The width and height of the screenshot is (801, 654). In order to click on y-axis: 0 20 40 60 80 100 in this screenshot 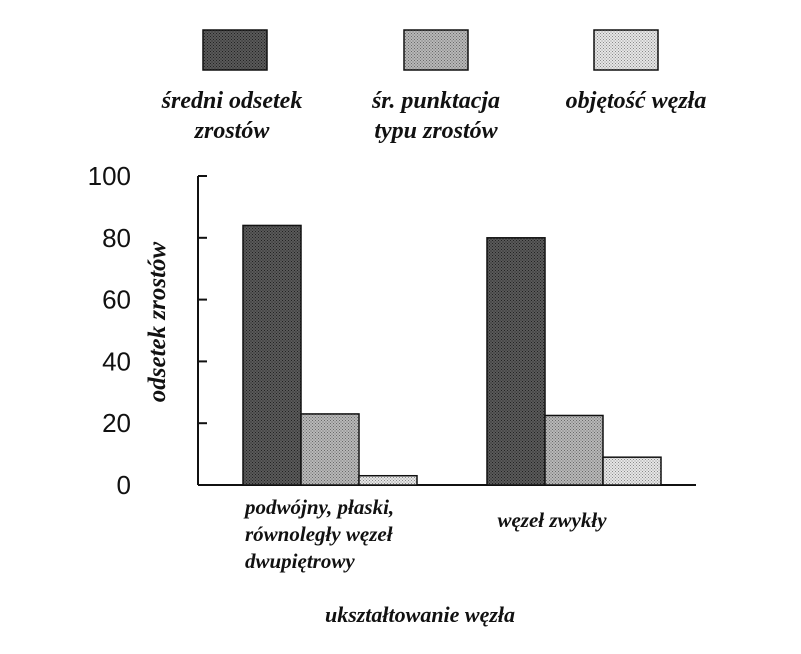, I will do `click(147, 330)`.